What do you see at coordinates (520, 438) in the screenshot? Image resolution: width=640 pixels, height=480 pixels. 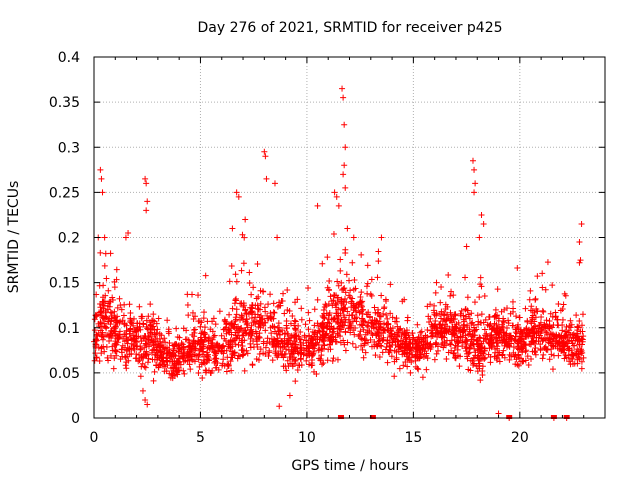 I see `x-tick-label: 20` at bounding box center [520, 438].